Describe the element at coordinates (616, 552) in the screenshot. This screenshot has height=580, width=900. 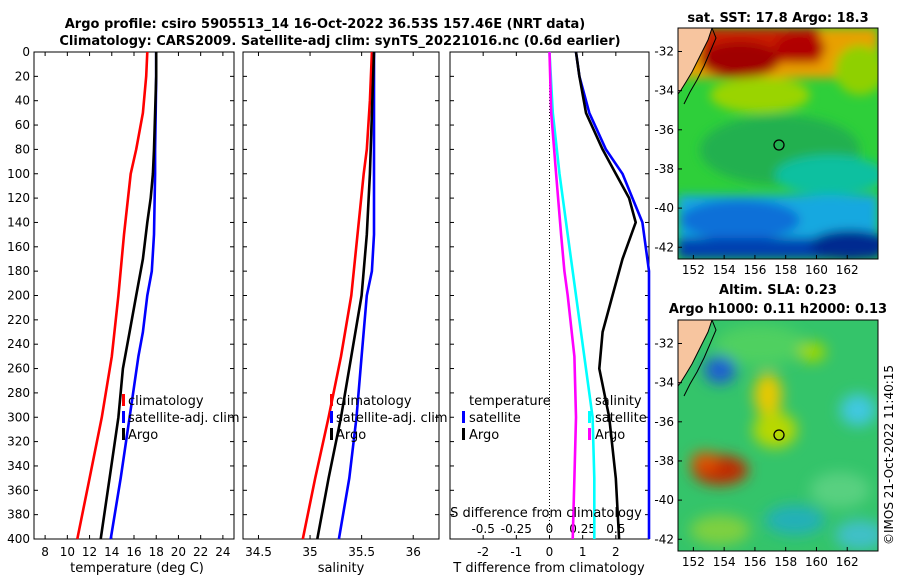
I see `x-tick-label: 2` at that location.